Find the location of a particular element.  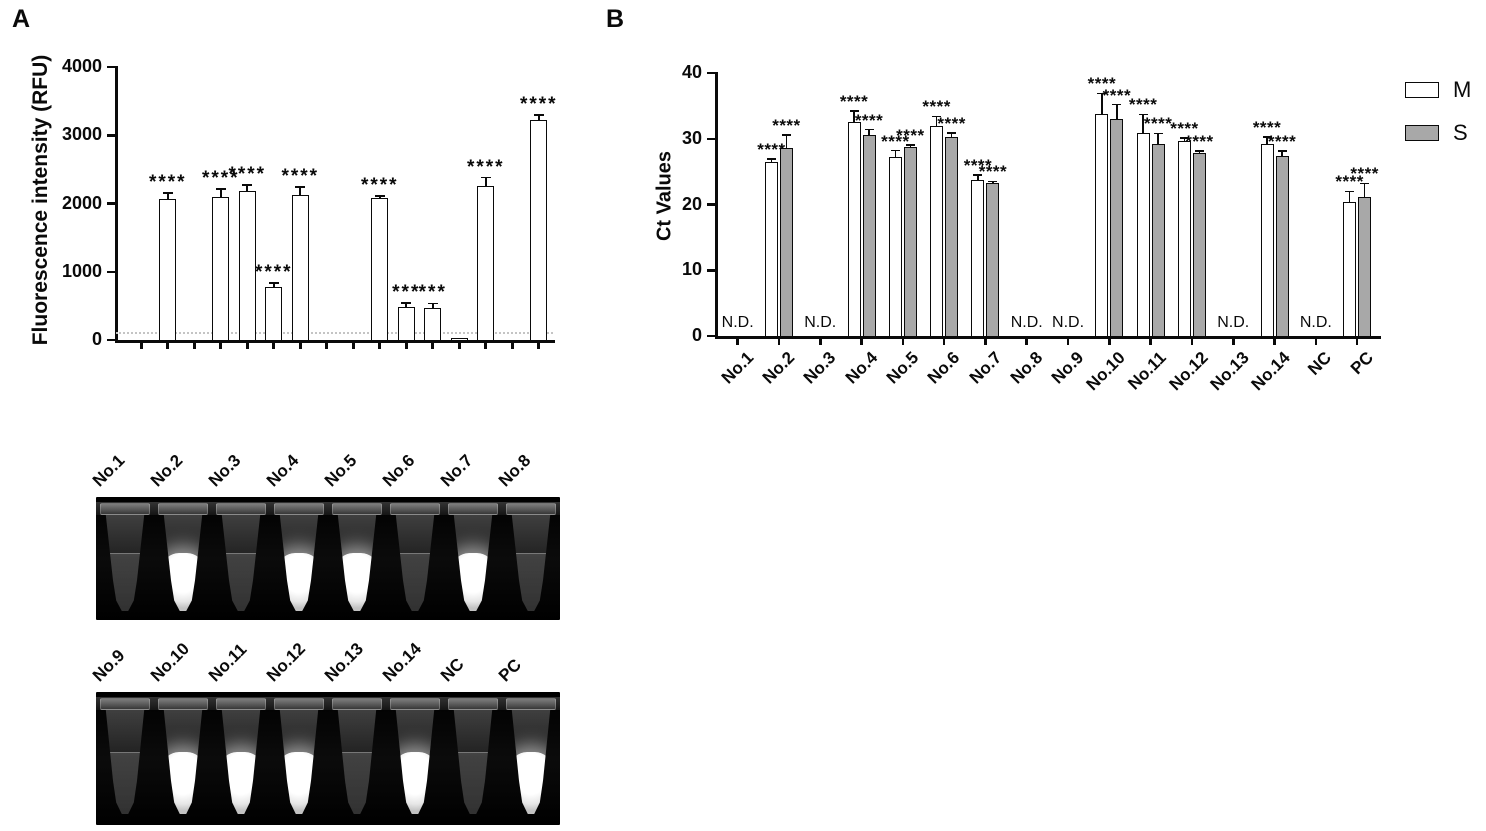

x-tick-label: PC is located at coordinates (1361, 363).